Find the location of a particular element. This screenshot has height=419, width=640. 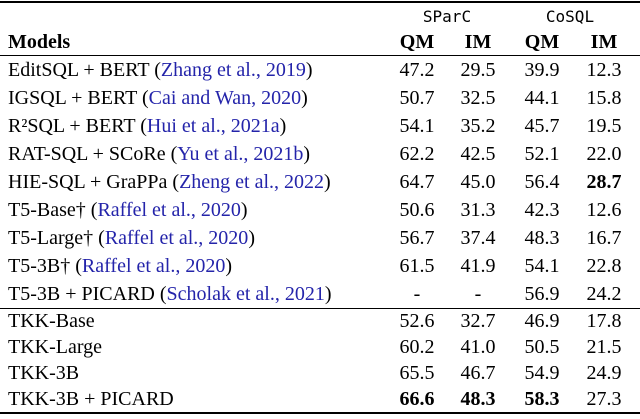

sparc-im-value: 46.7 is located at coordinates (478, 372).